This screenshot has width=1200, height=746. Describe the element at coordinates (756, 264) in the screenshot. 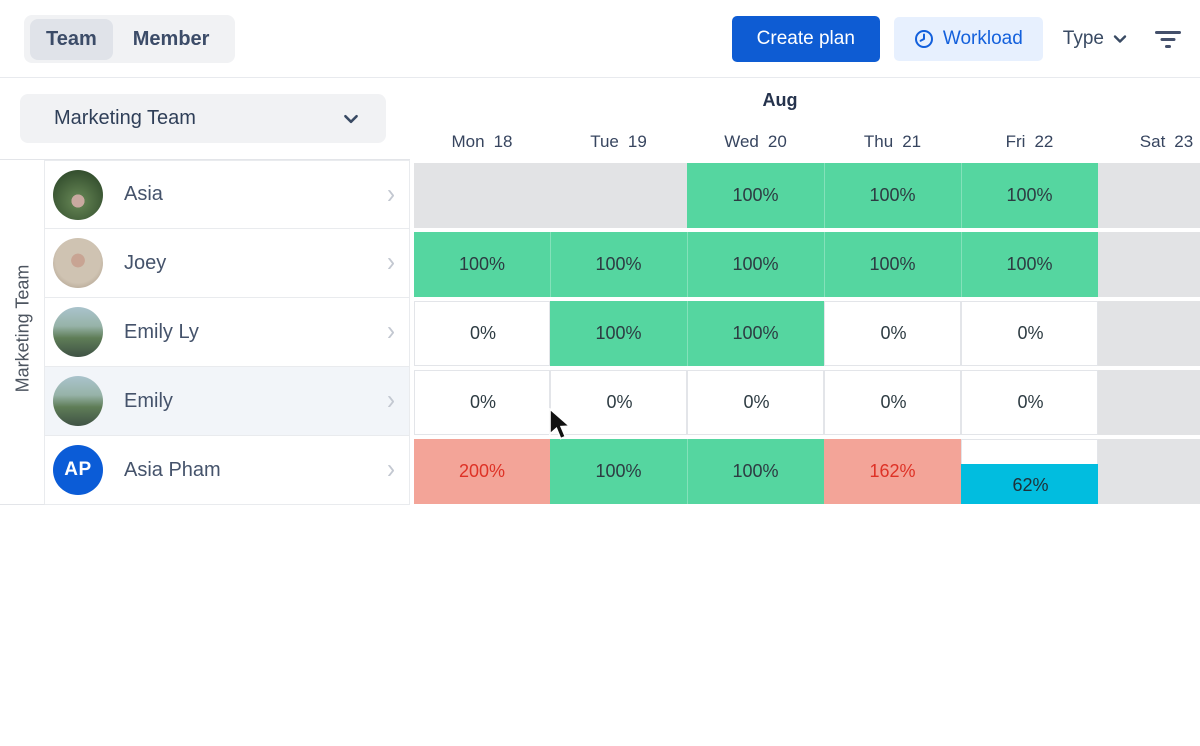

I see `workload-cell-ok: 100% 100% 100% 100% 100%` at that location.